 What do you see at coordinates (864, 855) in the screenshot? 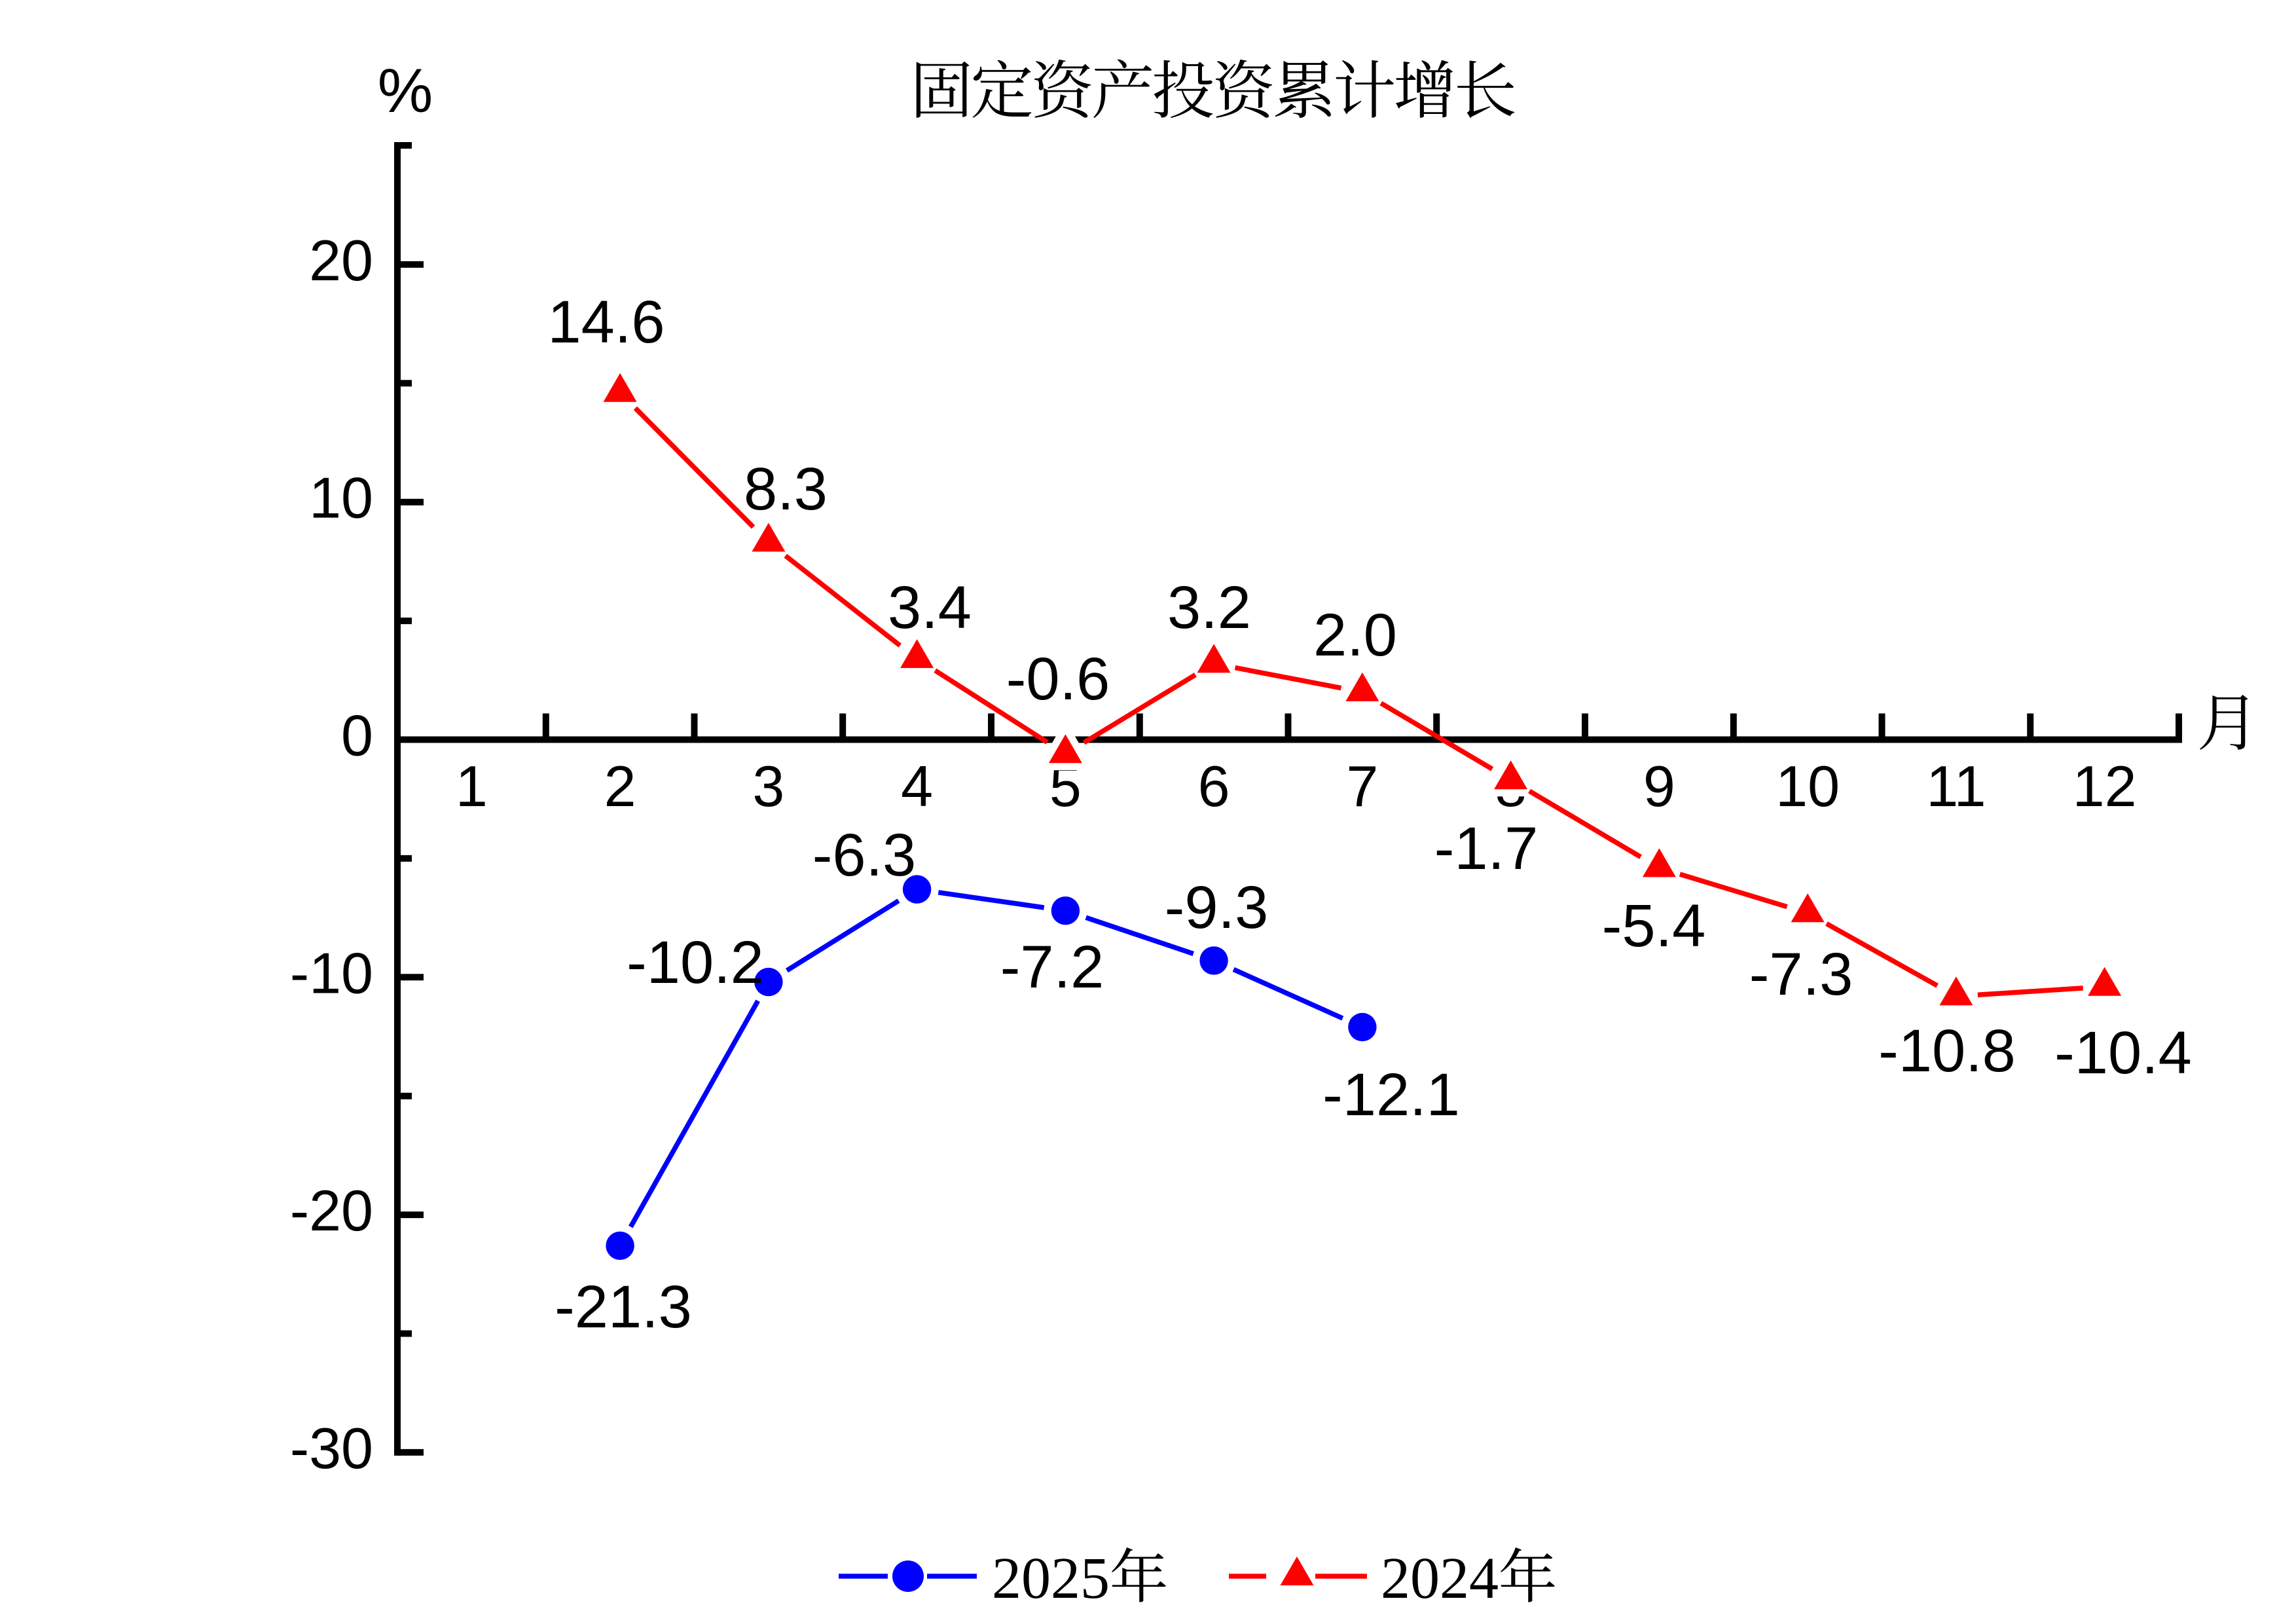
I see `svg-text: -6.3` at bounding box center [864, 855].